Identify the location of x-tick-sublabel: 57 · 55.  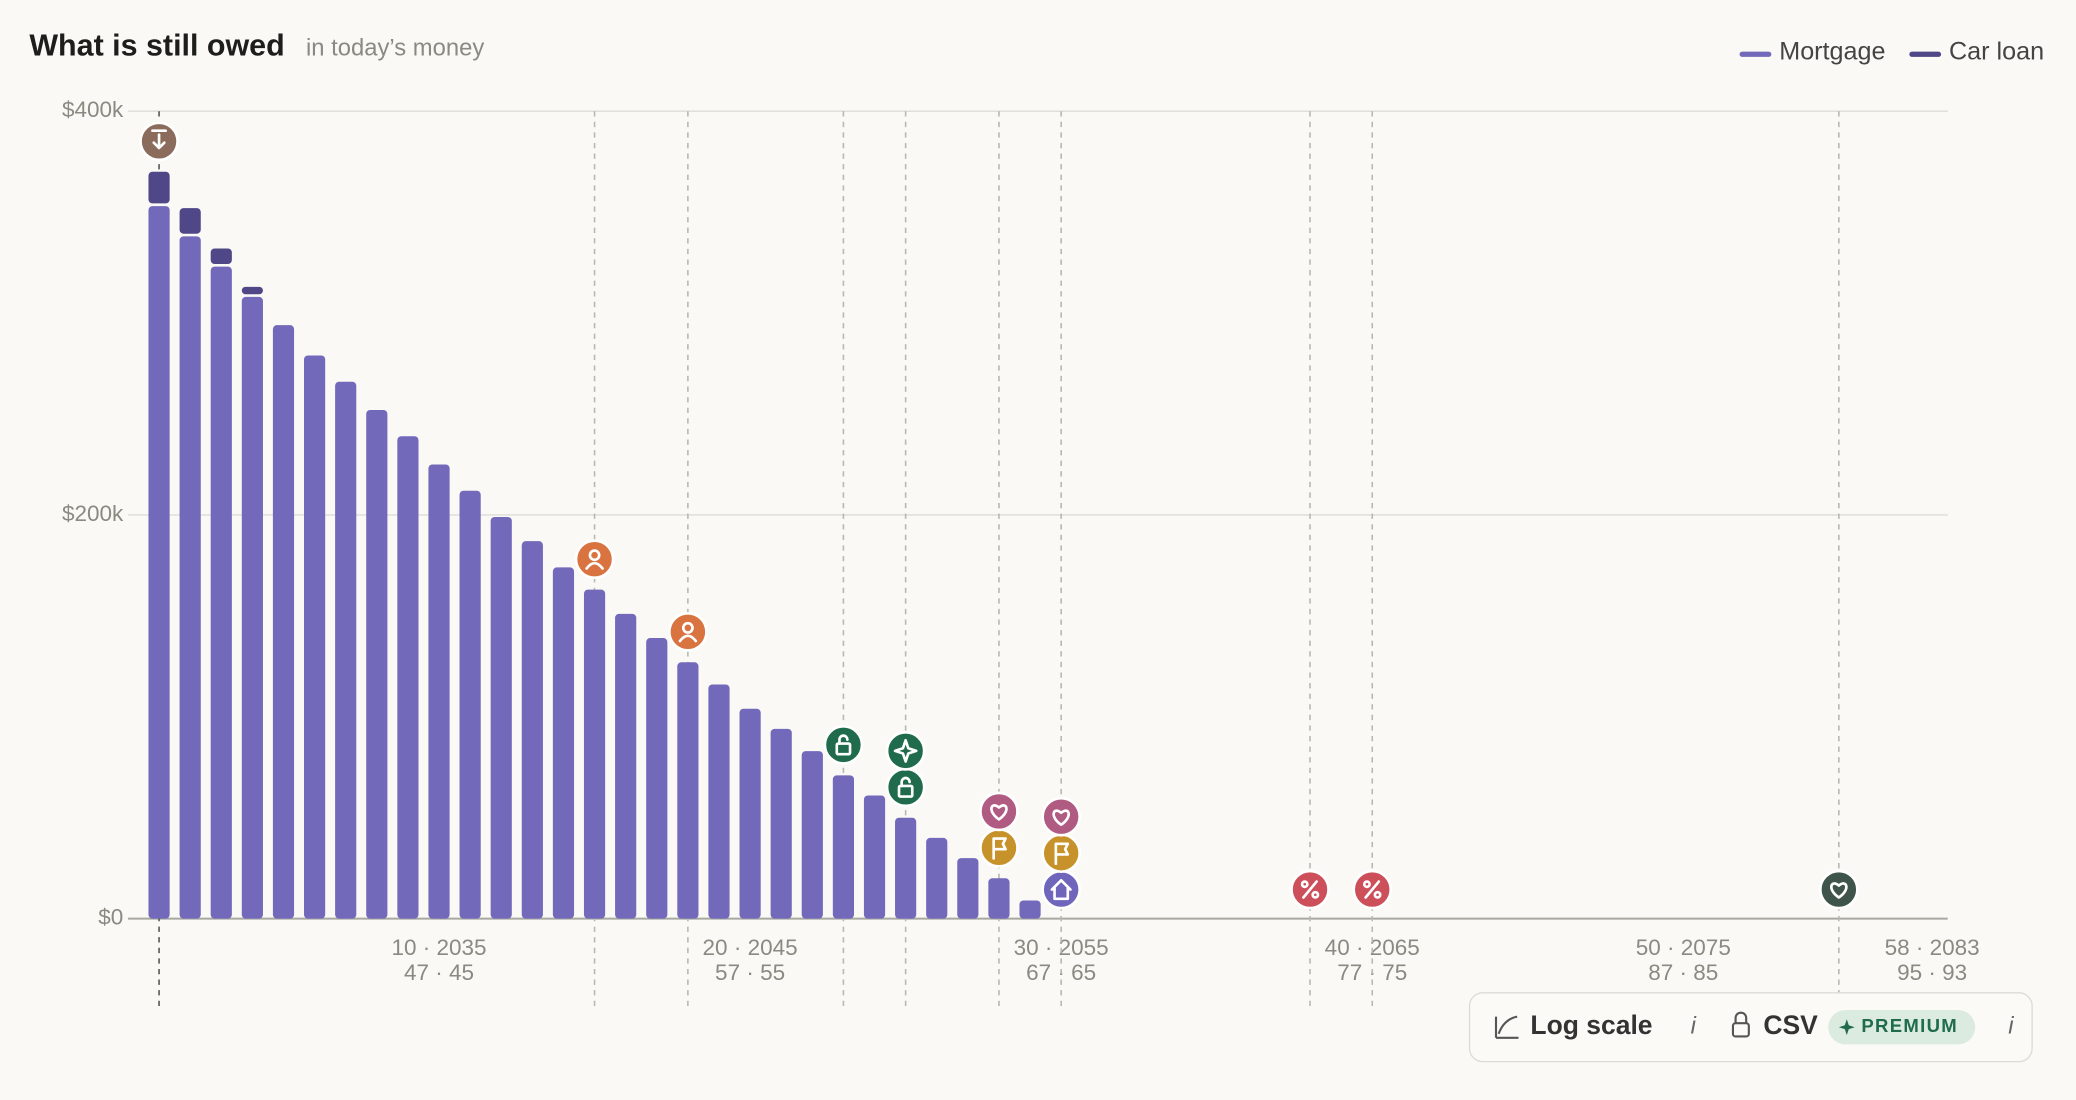
(750, 972).